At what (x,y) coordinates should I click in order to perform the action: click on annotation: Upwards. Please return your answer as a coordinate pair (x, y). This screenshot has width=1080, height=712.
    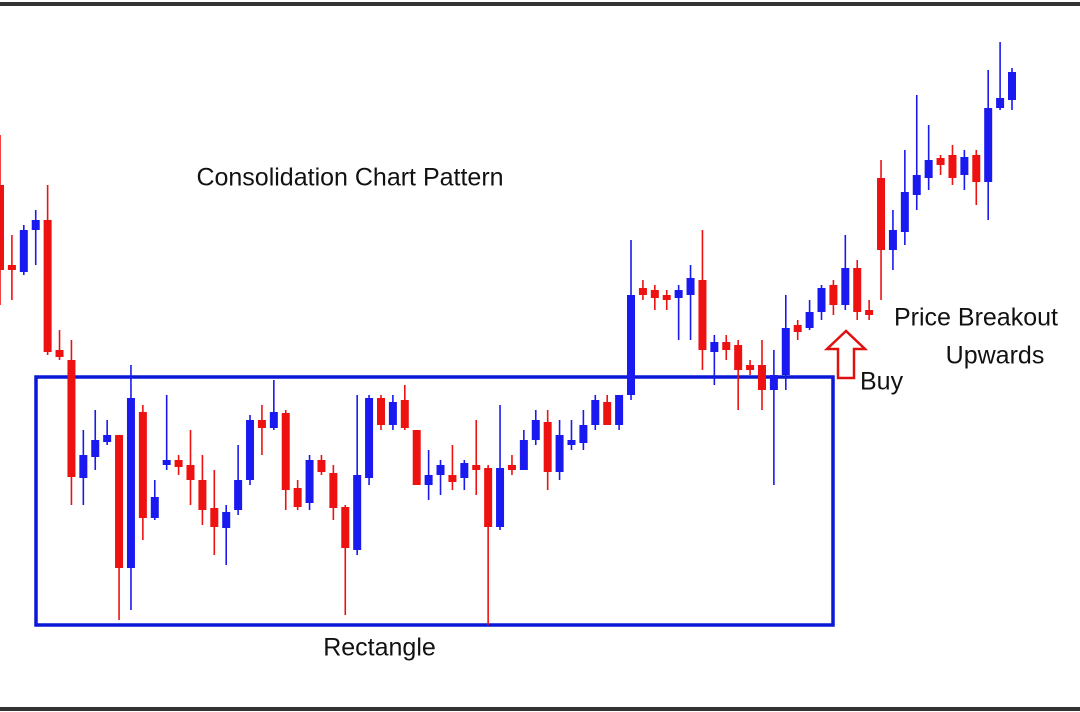
    Looking at the image, I should click on (995, 356).